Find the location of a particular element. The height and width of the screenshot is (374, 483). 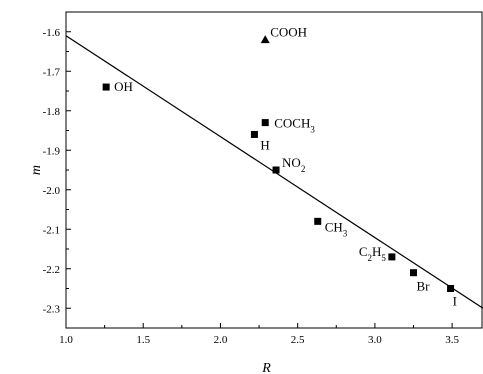

x-tick-label: 3.0 is located at coordinates (375, 340).